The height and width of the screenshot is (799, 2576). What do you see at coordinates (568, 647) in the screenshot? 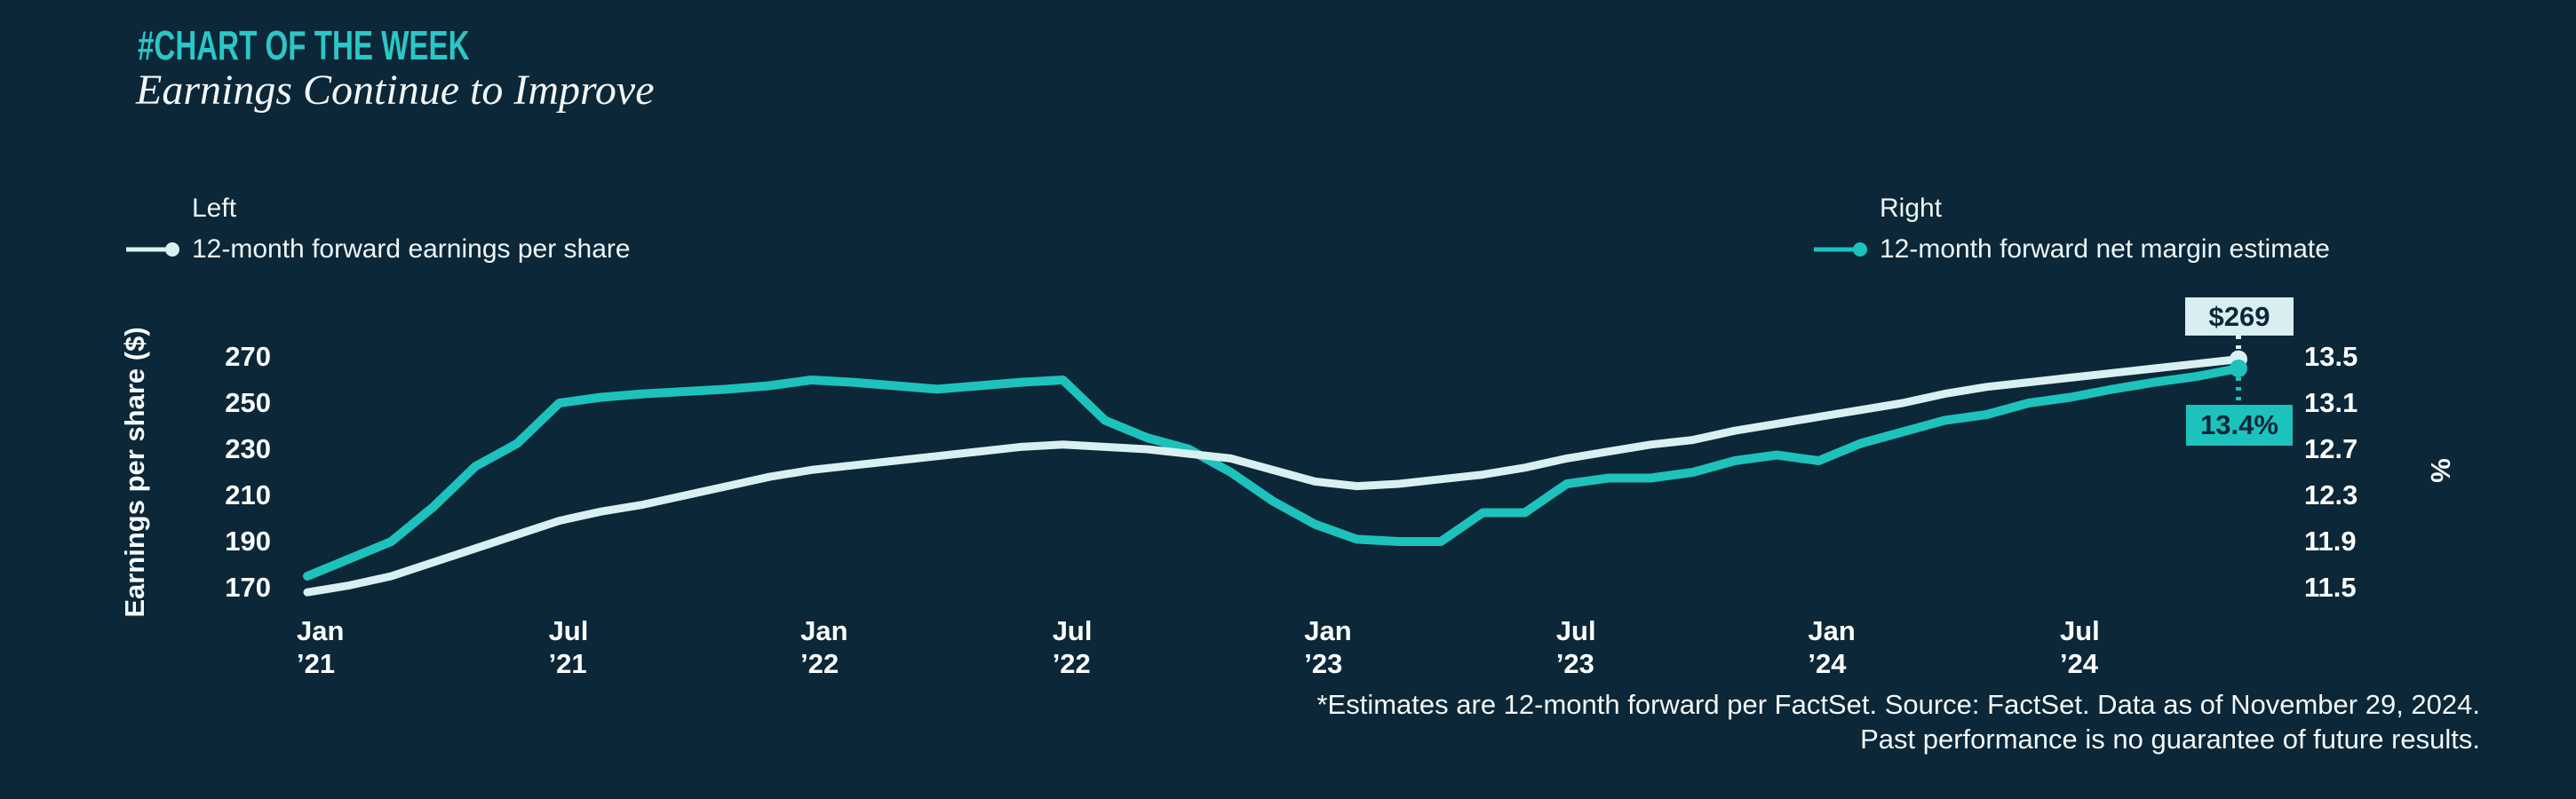
I see `x-tick-label: Jul ’21` at bounding box center [568, 647].